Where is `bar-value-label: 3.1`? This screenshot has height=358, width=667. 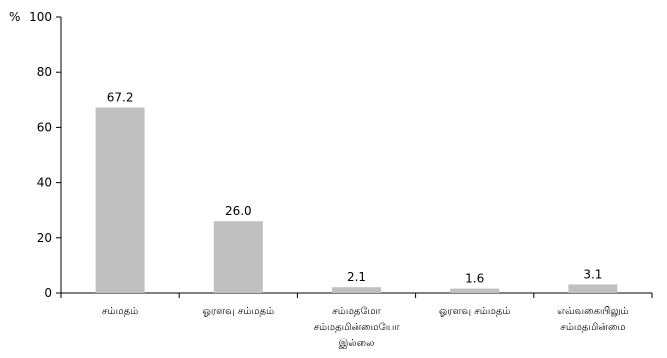
bar-value-label: 3.1 is located at coordinates (592, 274).